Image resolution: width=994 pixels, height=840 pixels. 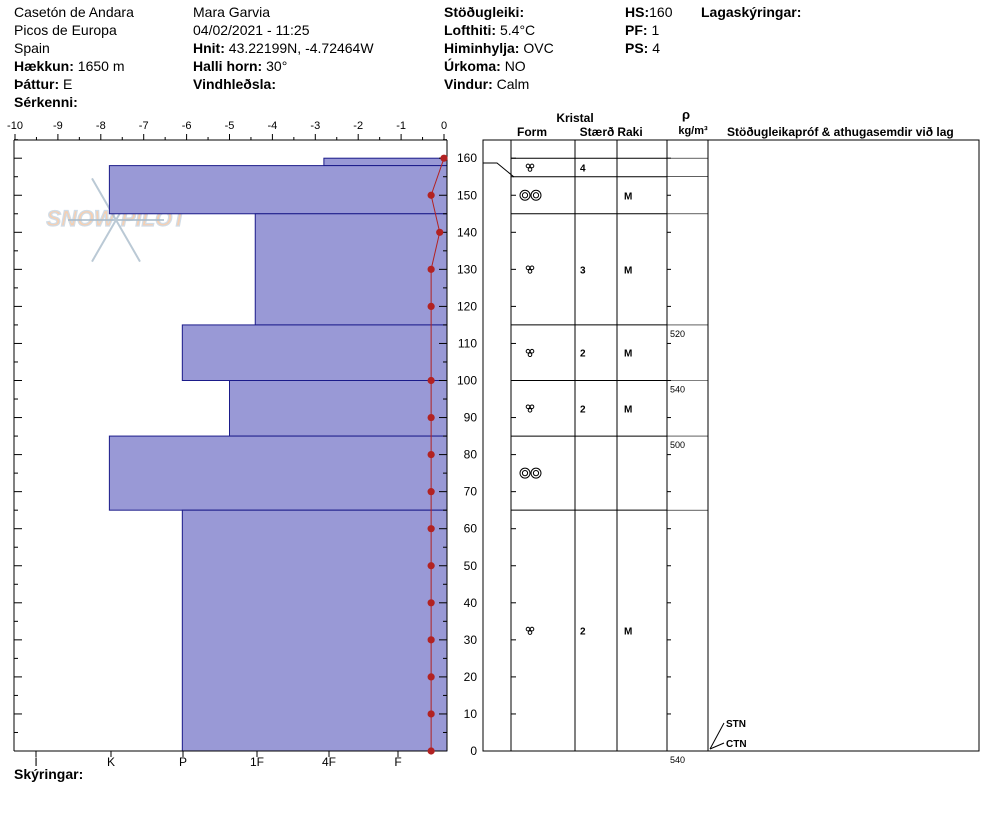 I want to click on location-name: Casetón de Andara, so click(x=74, y=12).